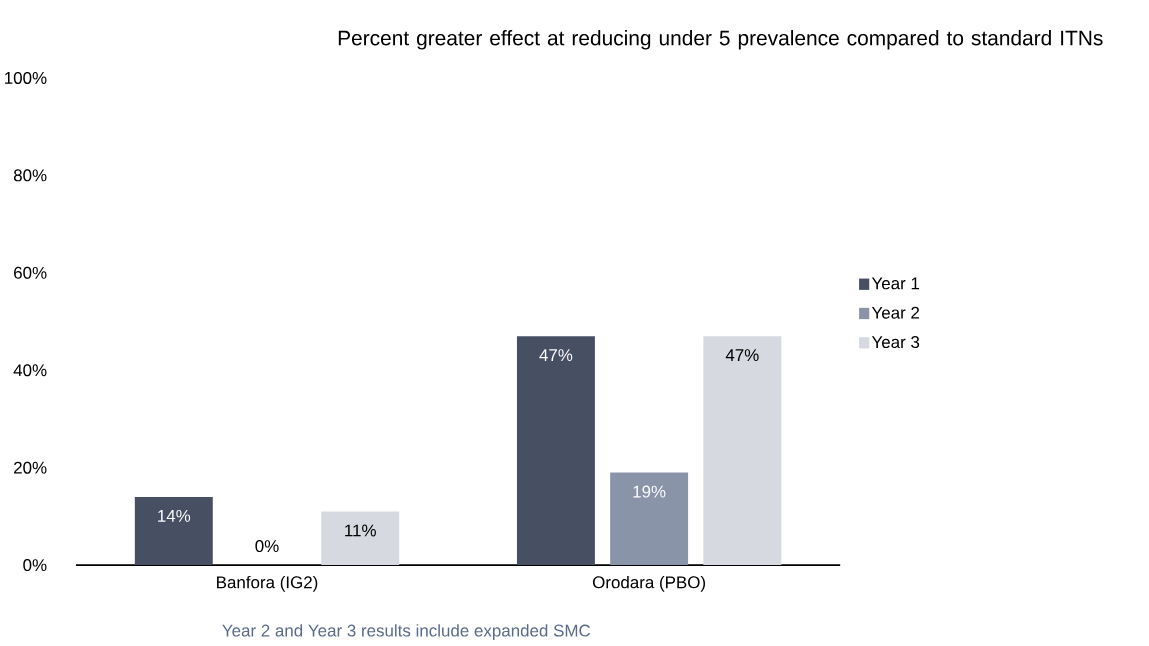  Describe the element at coordinates (649, 491) in the screenshot. I see `data-label: 19%` at that location.